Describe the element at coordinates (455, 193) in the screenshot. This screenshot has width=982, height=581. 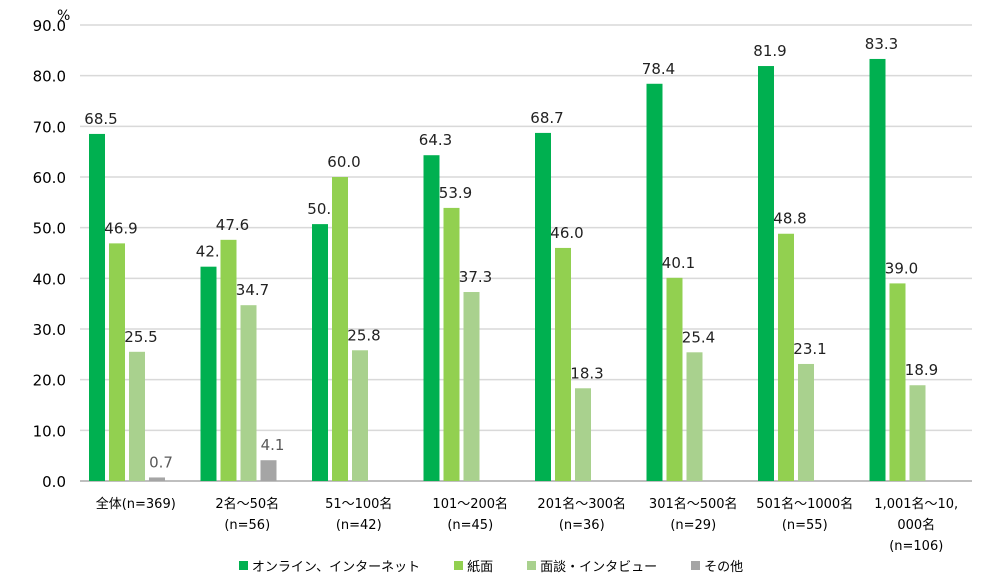
I see `data-label: 53.9` at that location.